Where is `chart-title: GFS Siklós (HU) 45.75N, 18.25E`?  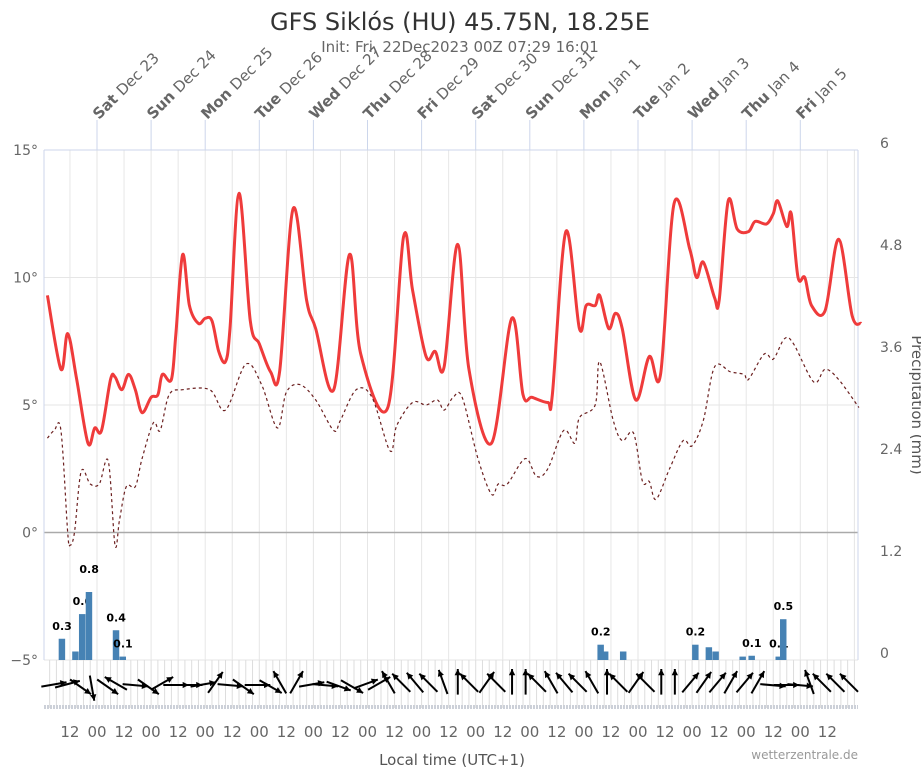 chart-title: GFS Siklós (HU) 45.75N, 18.25E is located at coordinates (460, 22).